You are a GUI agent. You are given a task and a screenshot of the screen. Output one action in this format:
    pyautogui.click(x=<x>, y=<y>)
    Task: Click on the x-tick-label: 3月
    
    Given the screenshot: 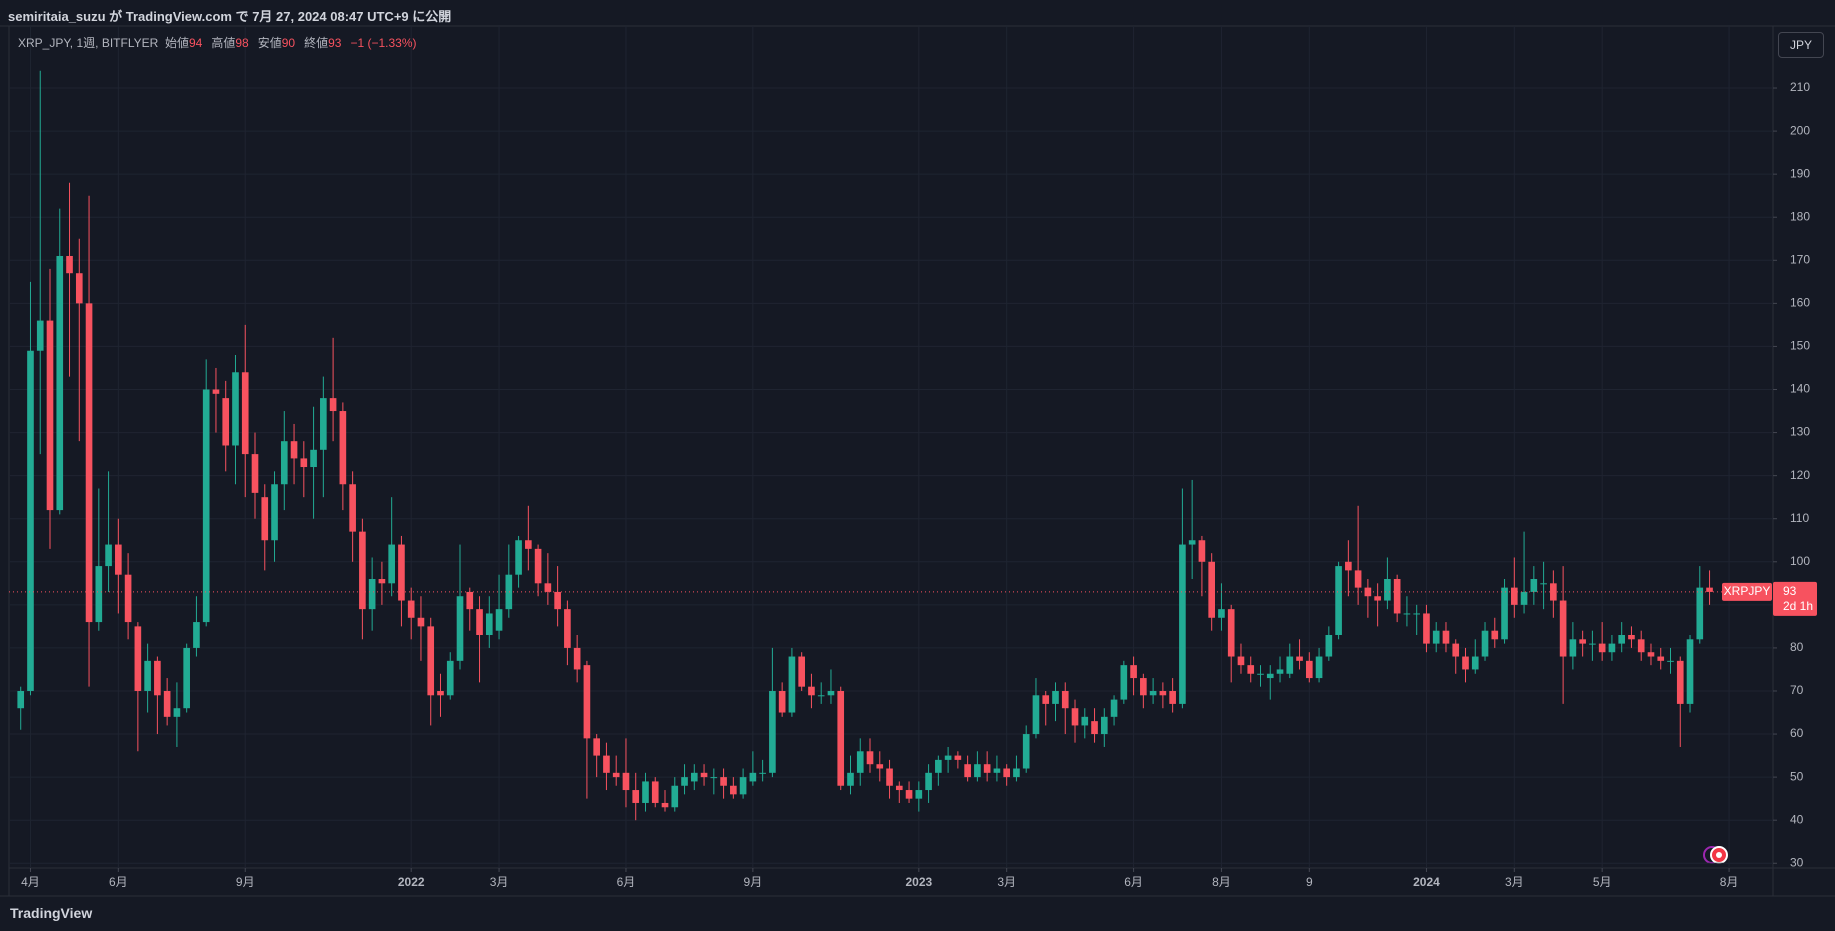 What is the action you would take?
    pyautogui.click(x=499, y=882)
    